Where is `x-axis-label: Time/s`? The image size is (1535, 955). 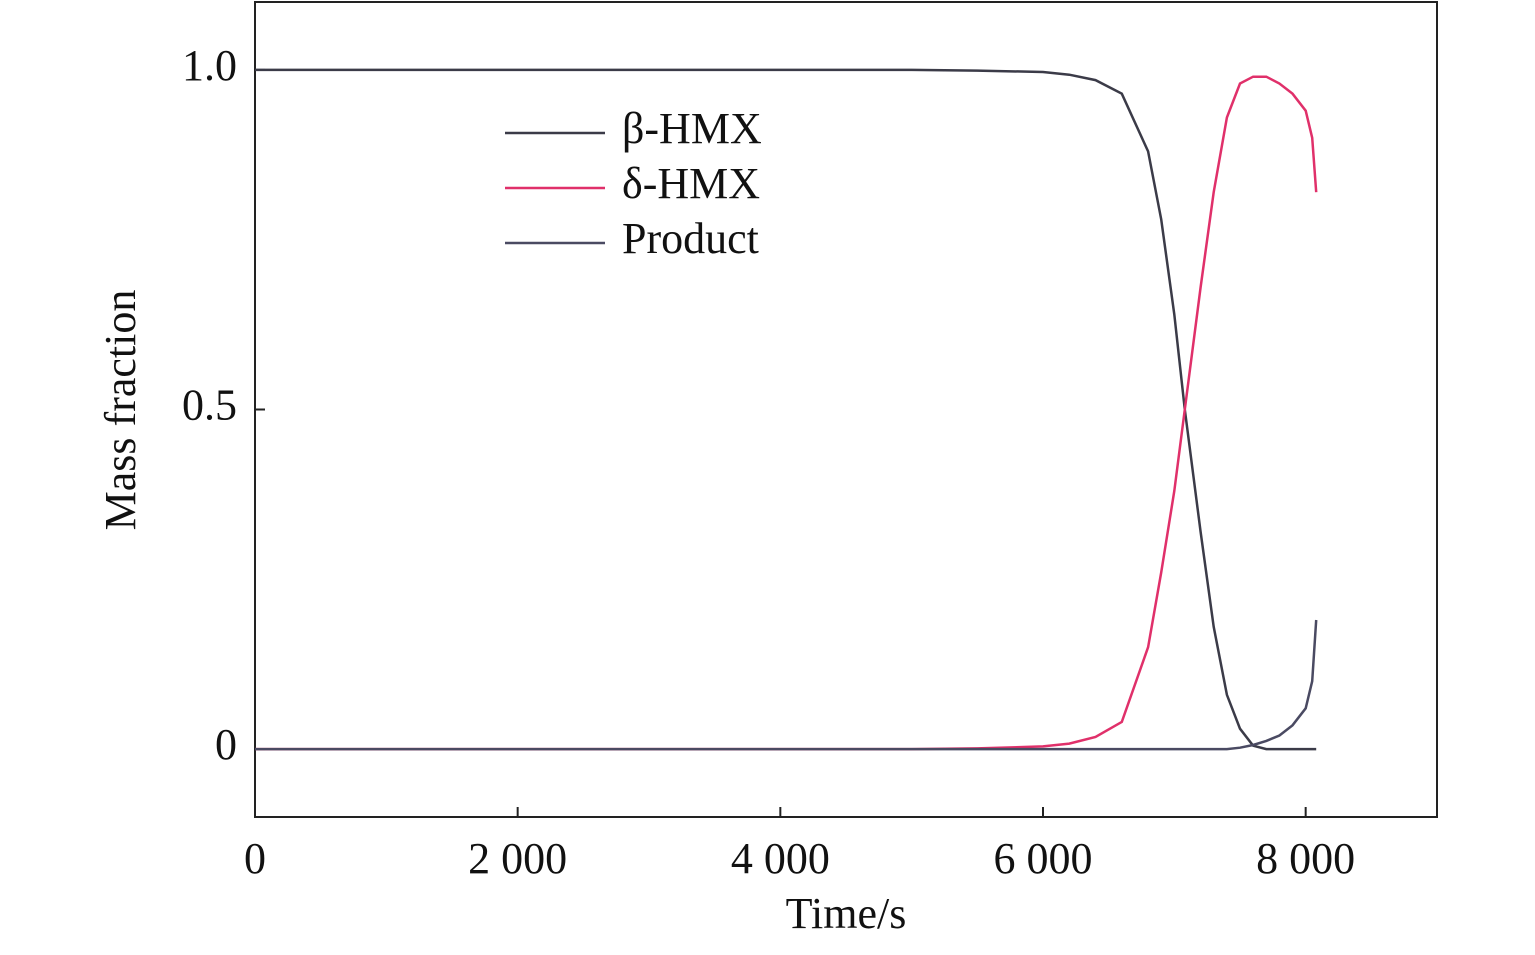 x-axis-label: Time/s is located at coordinates (846, 913).